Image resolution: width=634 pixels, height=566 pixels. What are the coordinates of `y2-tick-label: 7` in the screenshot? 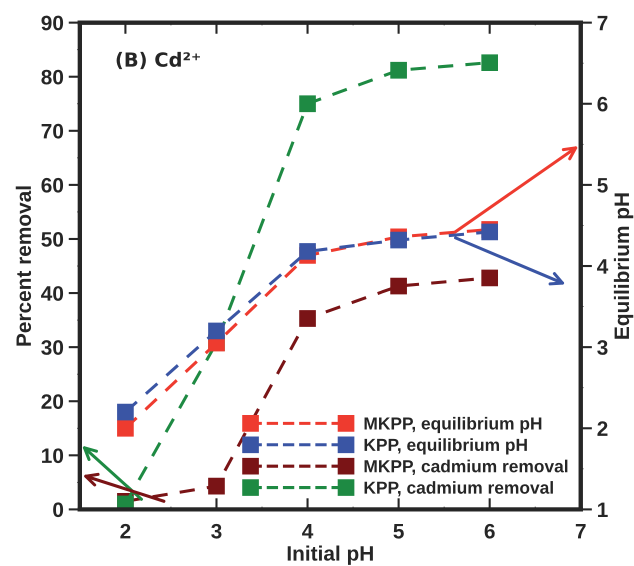 It's located at (603, 23).